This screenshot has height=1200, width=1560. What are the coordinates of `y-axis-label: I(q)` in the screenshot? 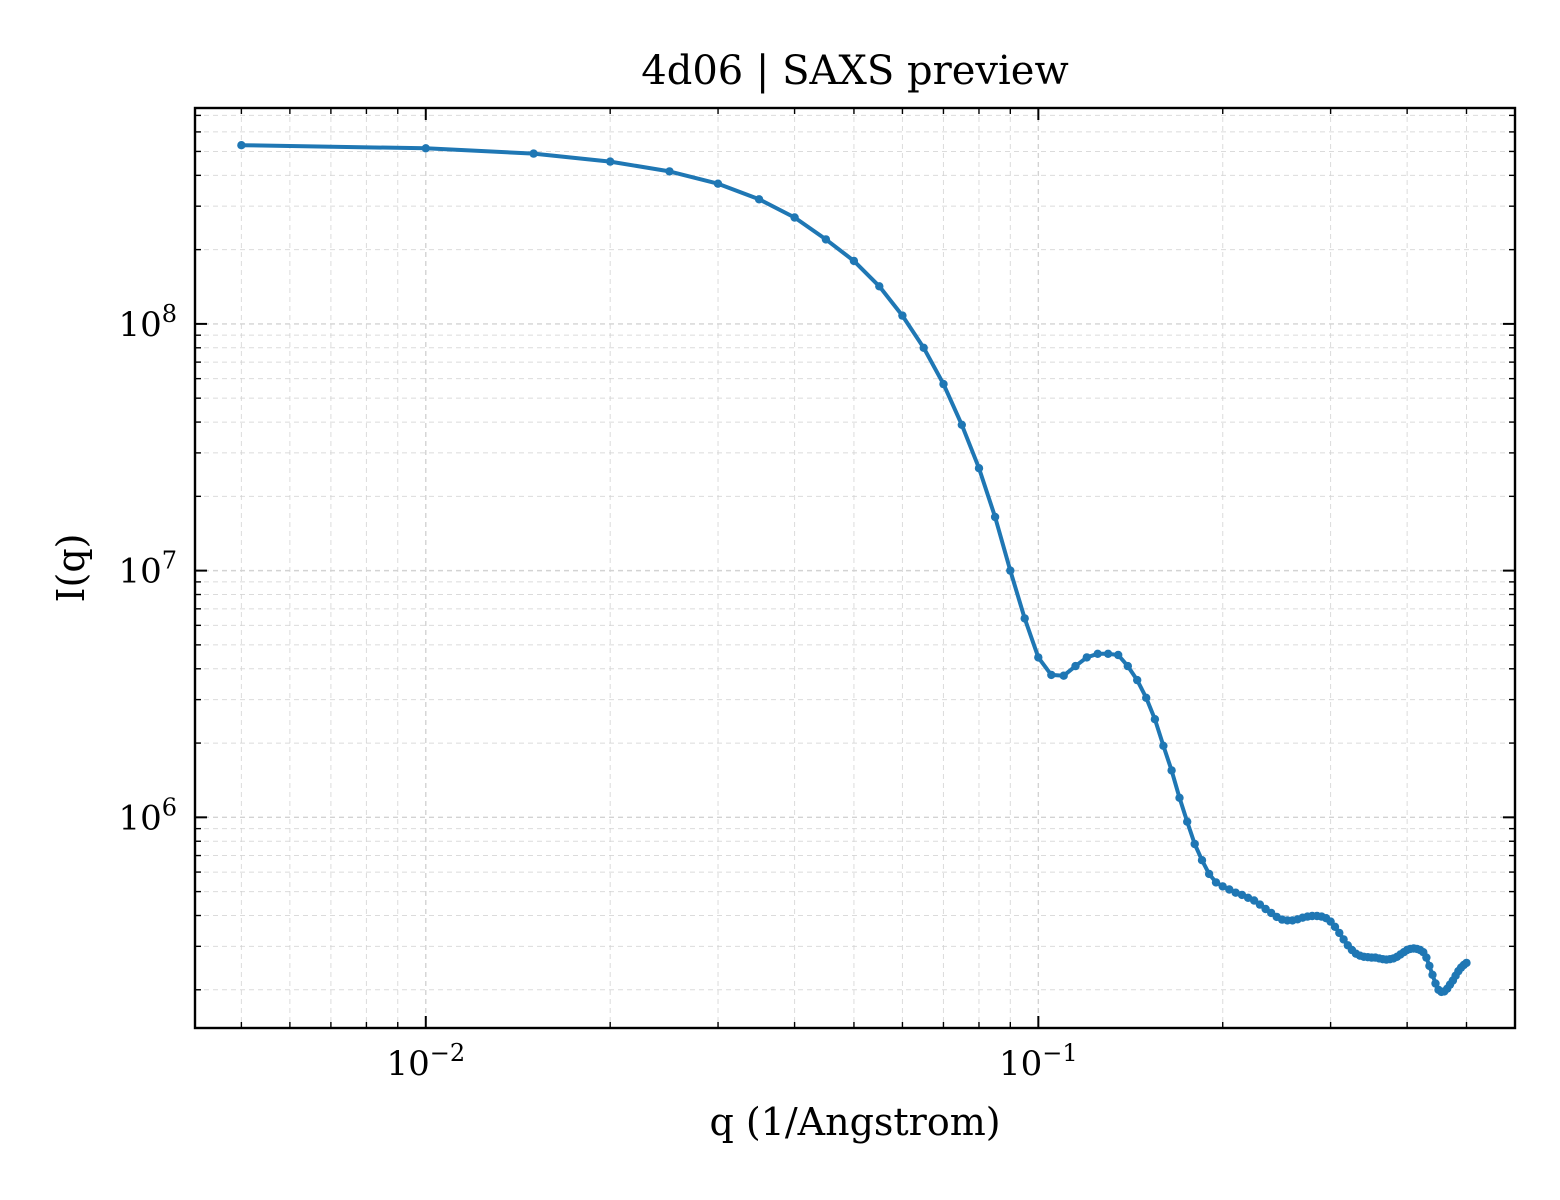 It's located at (71, 568).